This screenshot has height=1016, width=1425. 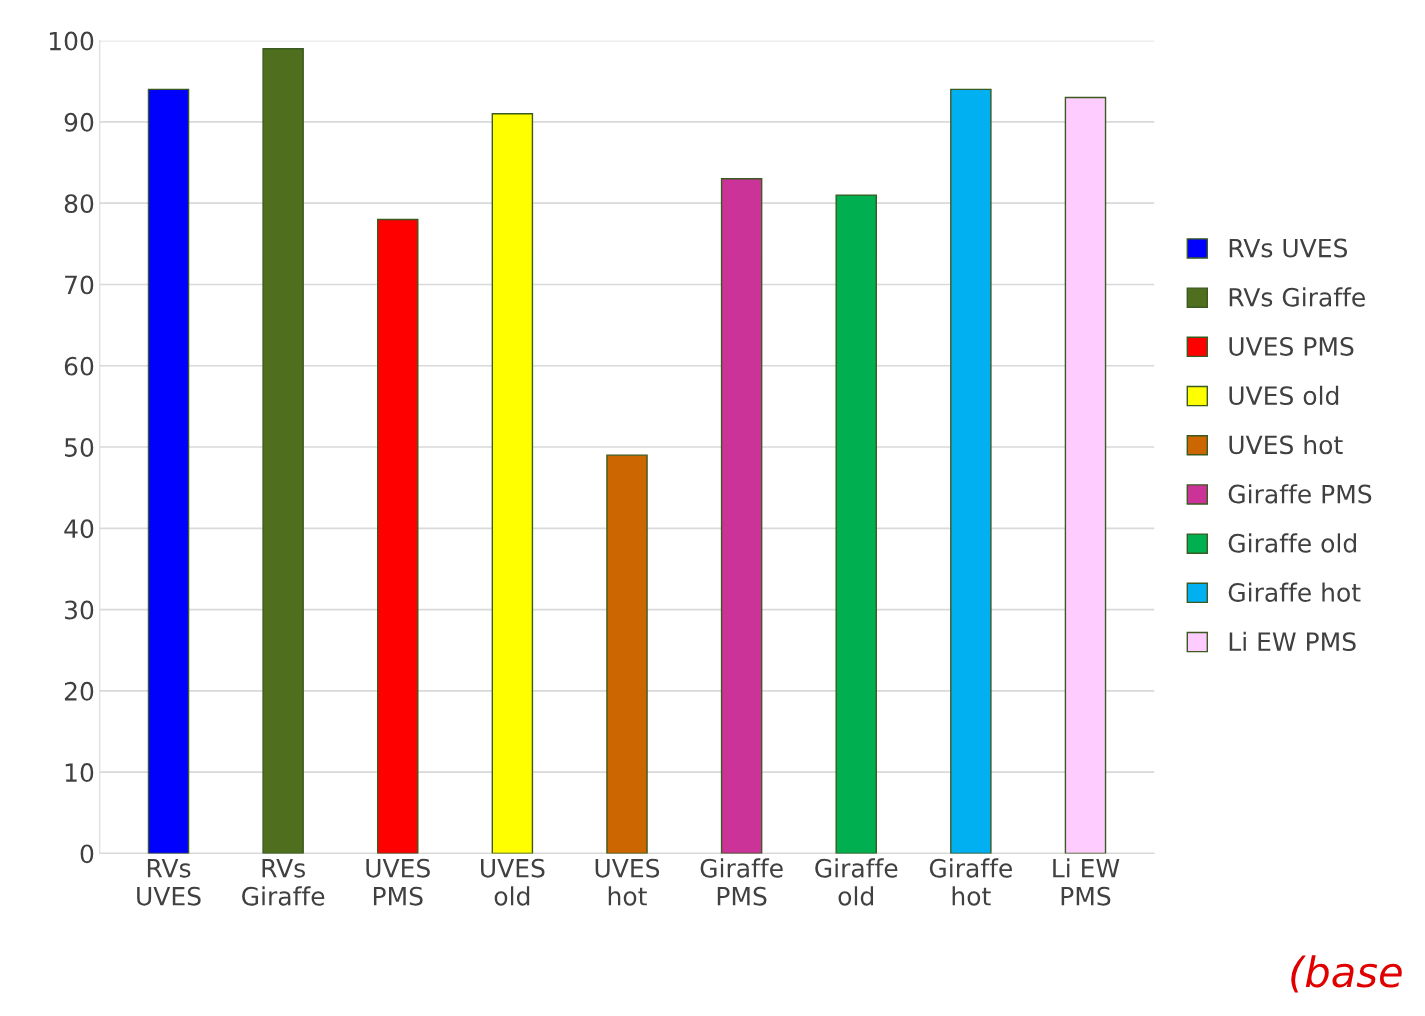 What do you see at coordinates (856, 882) in the screenshot?
I see `x-tick-label: Giraffe old` at bounding box center [856, 882].